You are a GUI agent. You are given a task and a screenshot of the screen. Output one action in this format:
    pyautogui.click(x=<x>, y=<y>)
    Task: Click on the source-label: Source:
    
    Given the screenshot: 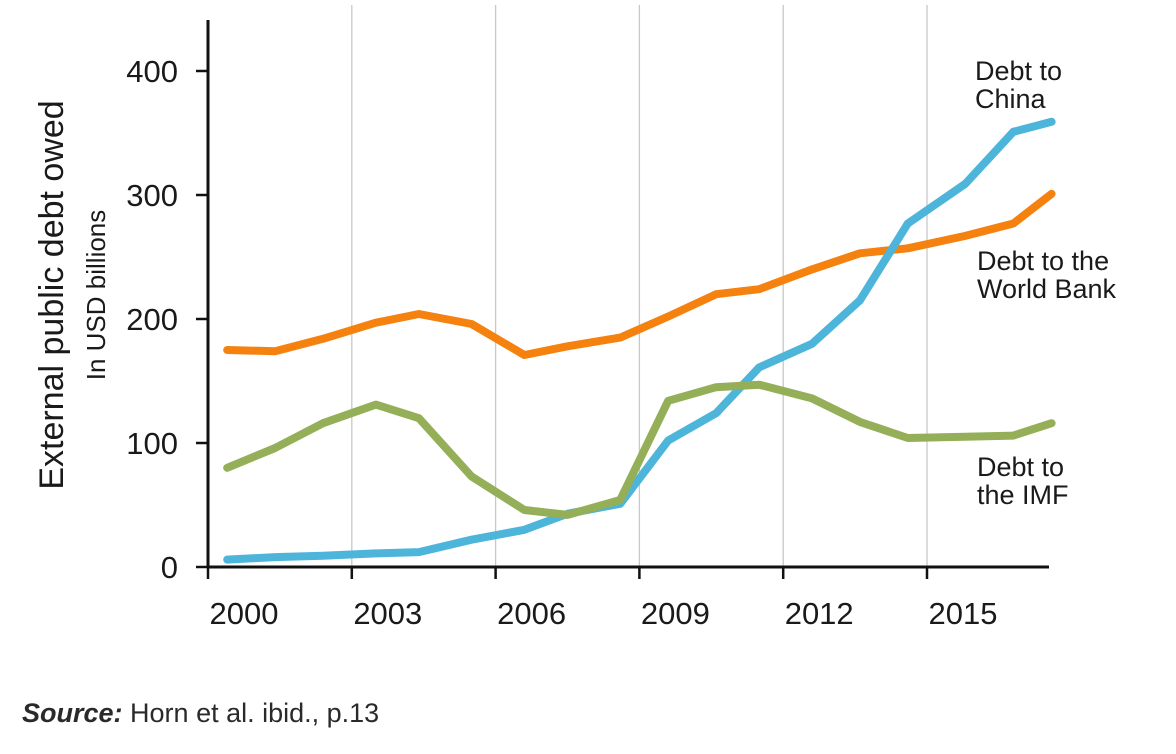 What is the action you would take?
    pyautogui.click(x=72, y=713)
    